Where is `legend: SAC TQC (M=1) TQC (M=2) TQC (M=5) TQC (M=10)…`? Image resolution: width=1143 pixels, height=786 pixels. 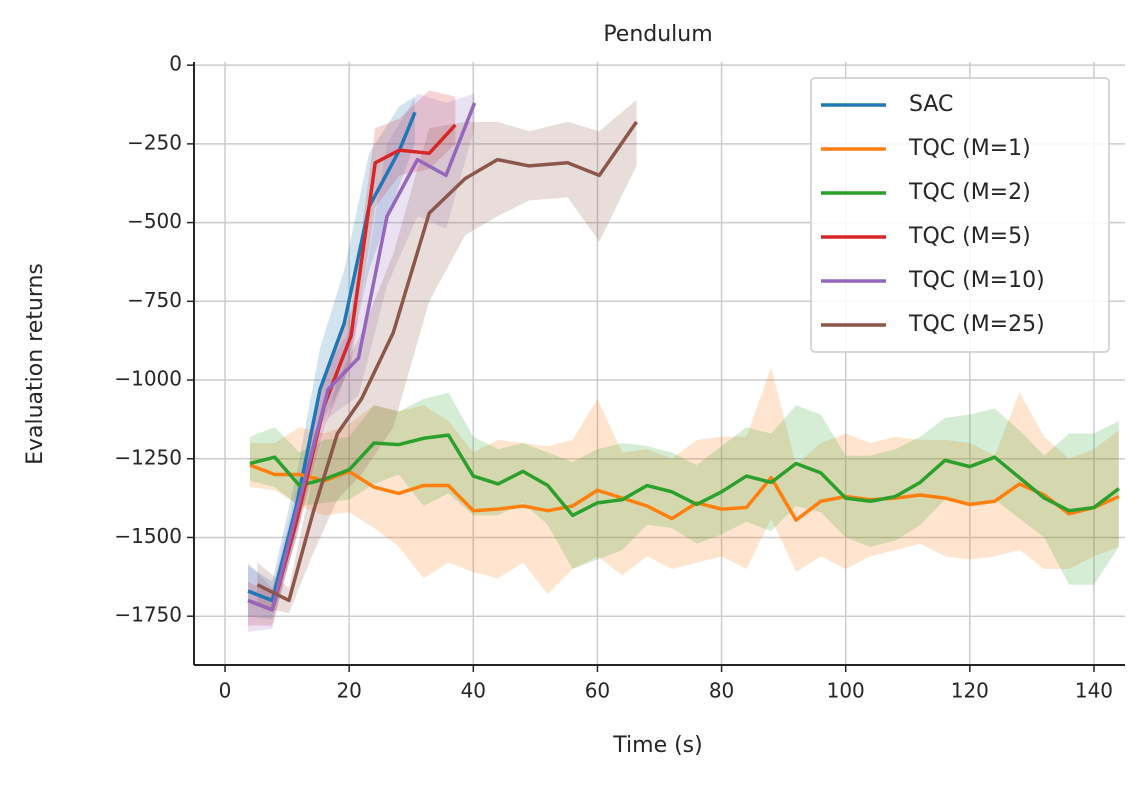
legend: SAC TQC (M=1) TQC (M=2) TQC (M=5) TQC (M=10)… is located at coordinates (960, 215).